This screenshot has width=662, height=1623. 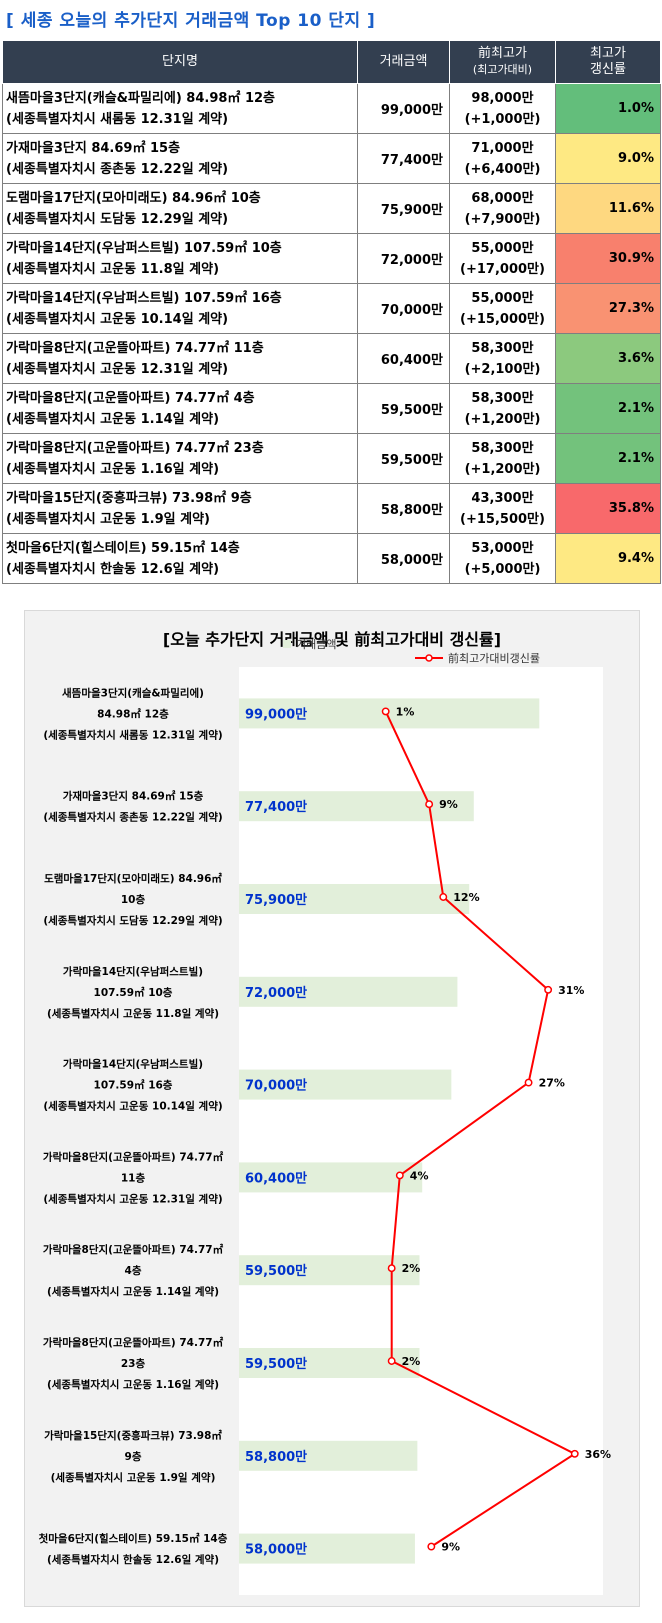 What do you see at coordinates (133, 1013) in the screenshot?
I see `category-label-line: (세종특별자치시 고운동 11.8일 계약)` at bounding box center [133, 1013].